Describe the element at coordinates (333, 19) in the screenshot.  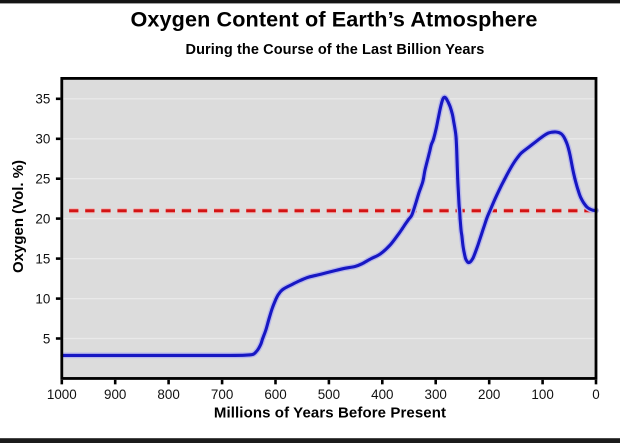
I see `svg-text:Oxygen Content of Earth’s Atmo: Oxygen Content of Earth’s Atmosphere` at that location.